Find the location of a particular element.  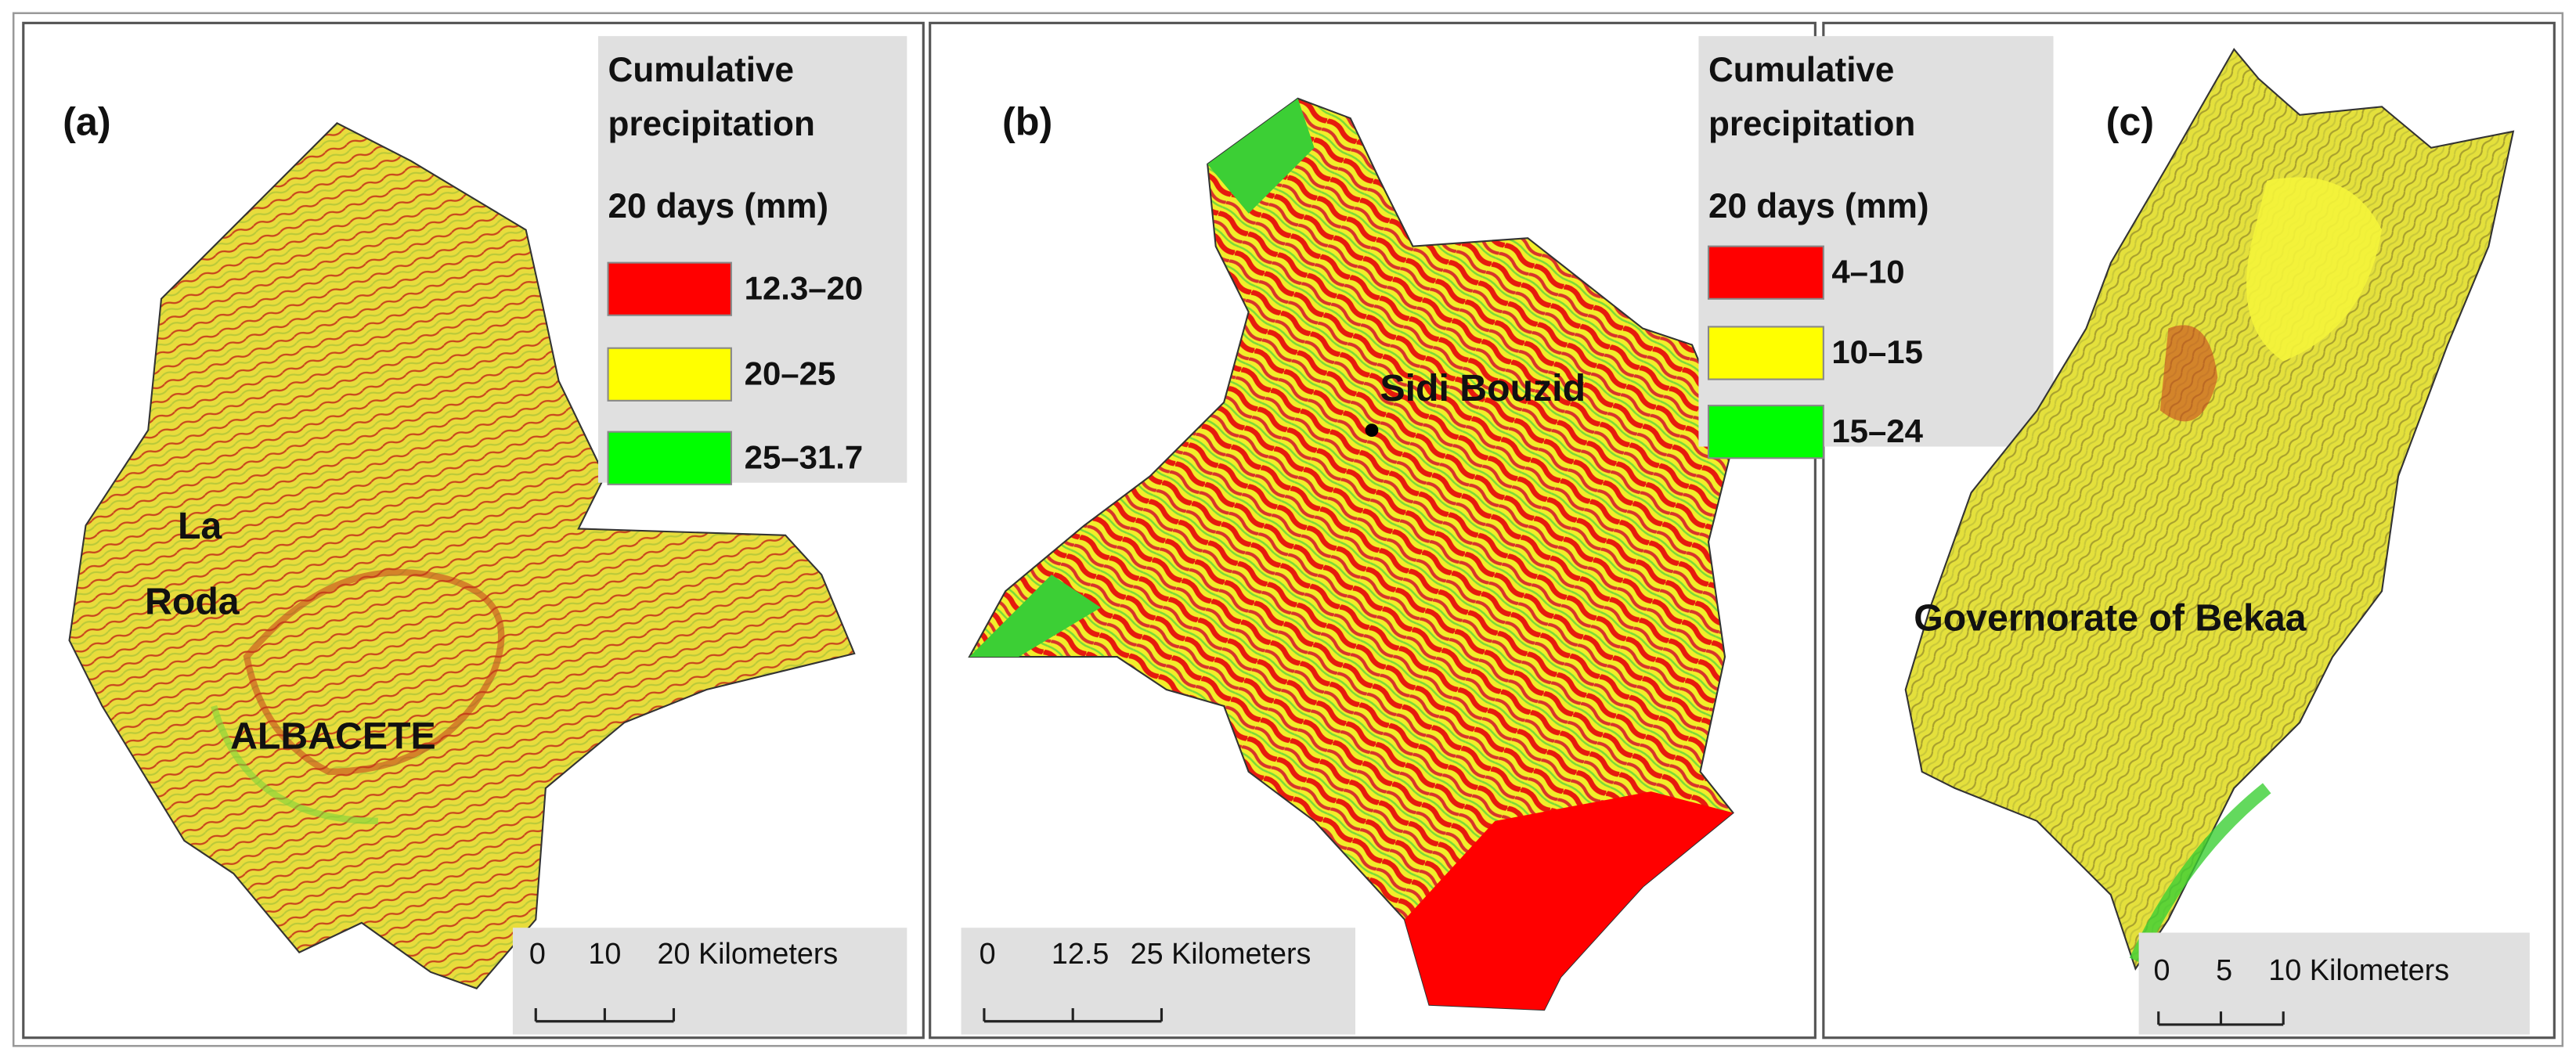

legend-label: 12.3–20 is located at coordinates (804, 288).